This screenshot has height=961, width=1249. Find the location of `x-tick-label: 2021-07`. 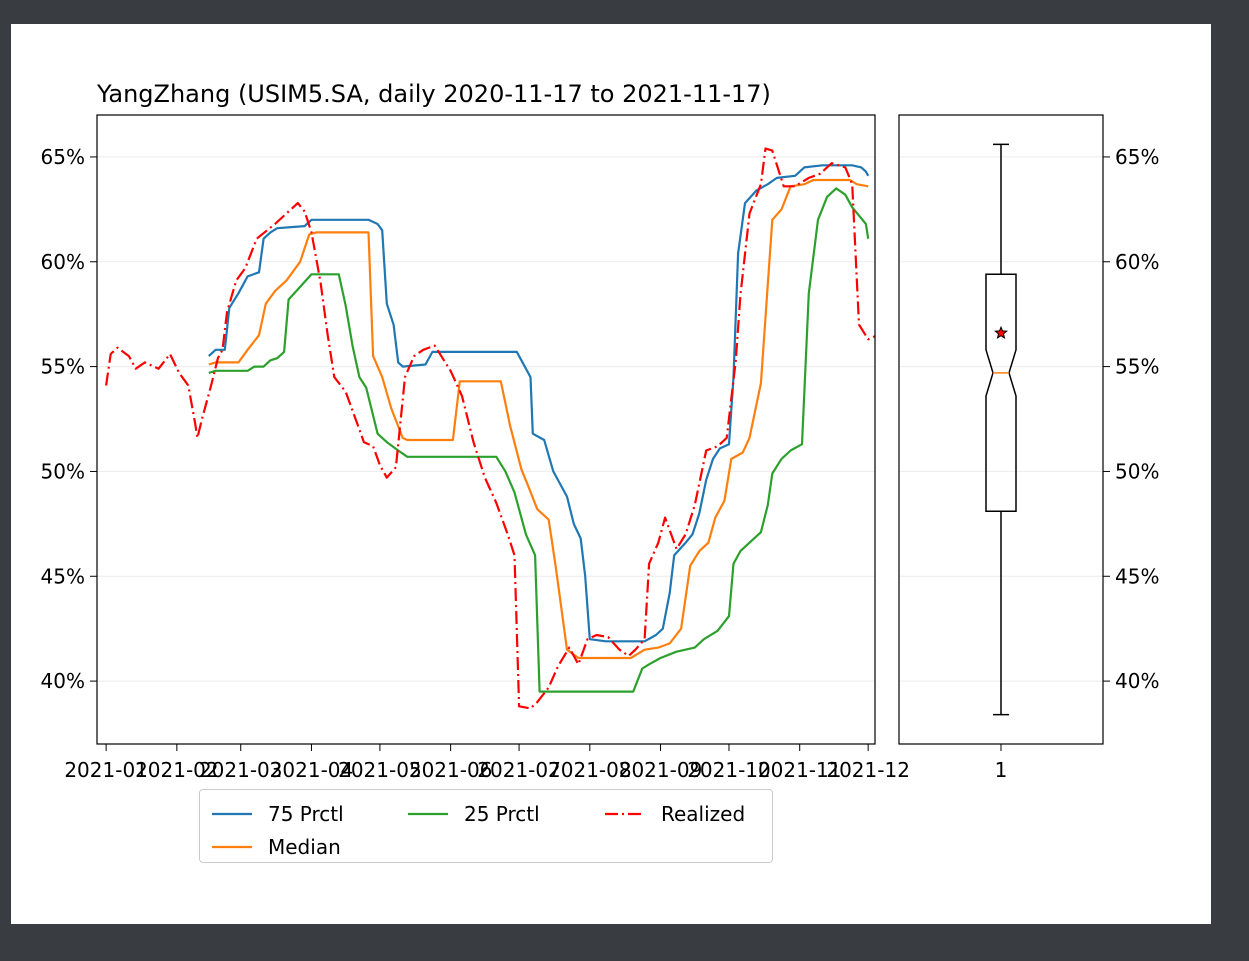

x-tick-label: 2021-07 is located at coordinates (519, 770).